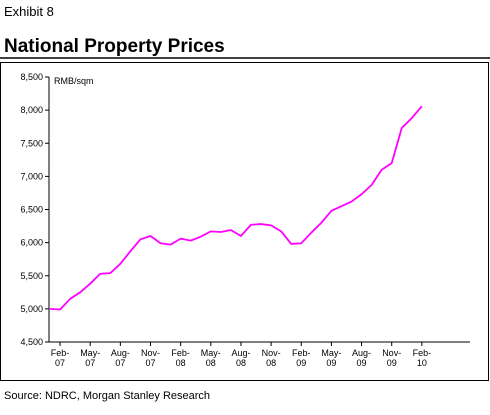  Describe the element at coordinates (331, 358) in the screenshot. I see `x-tick-label: May-09` at that location.